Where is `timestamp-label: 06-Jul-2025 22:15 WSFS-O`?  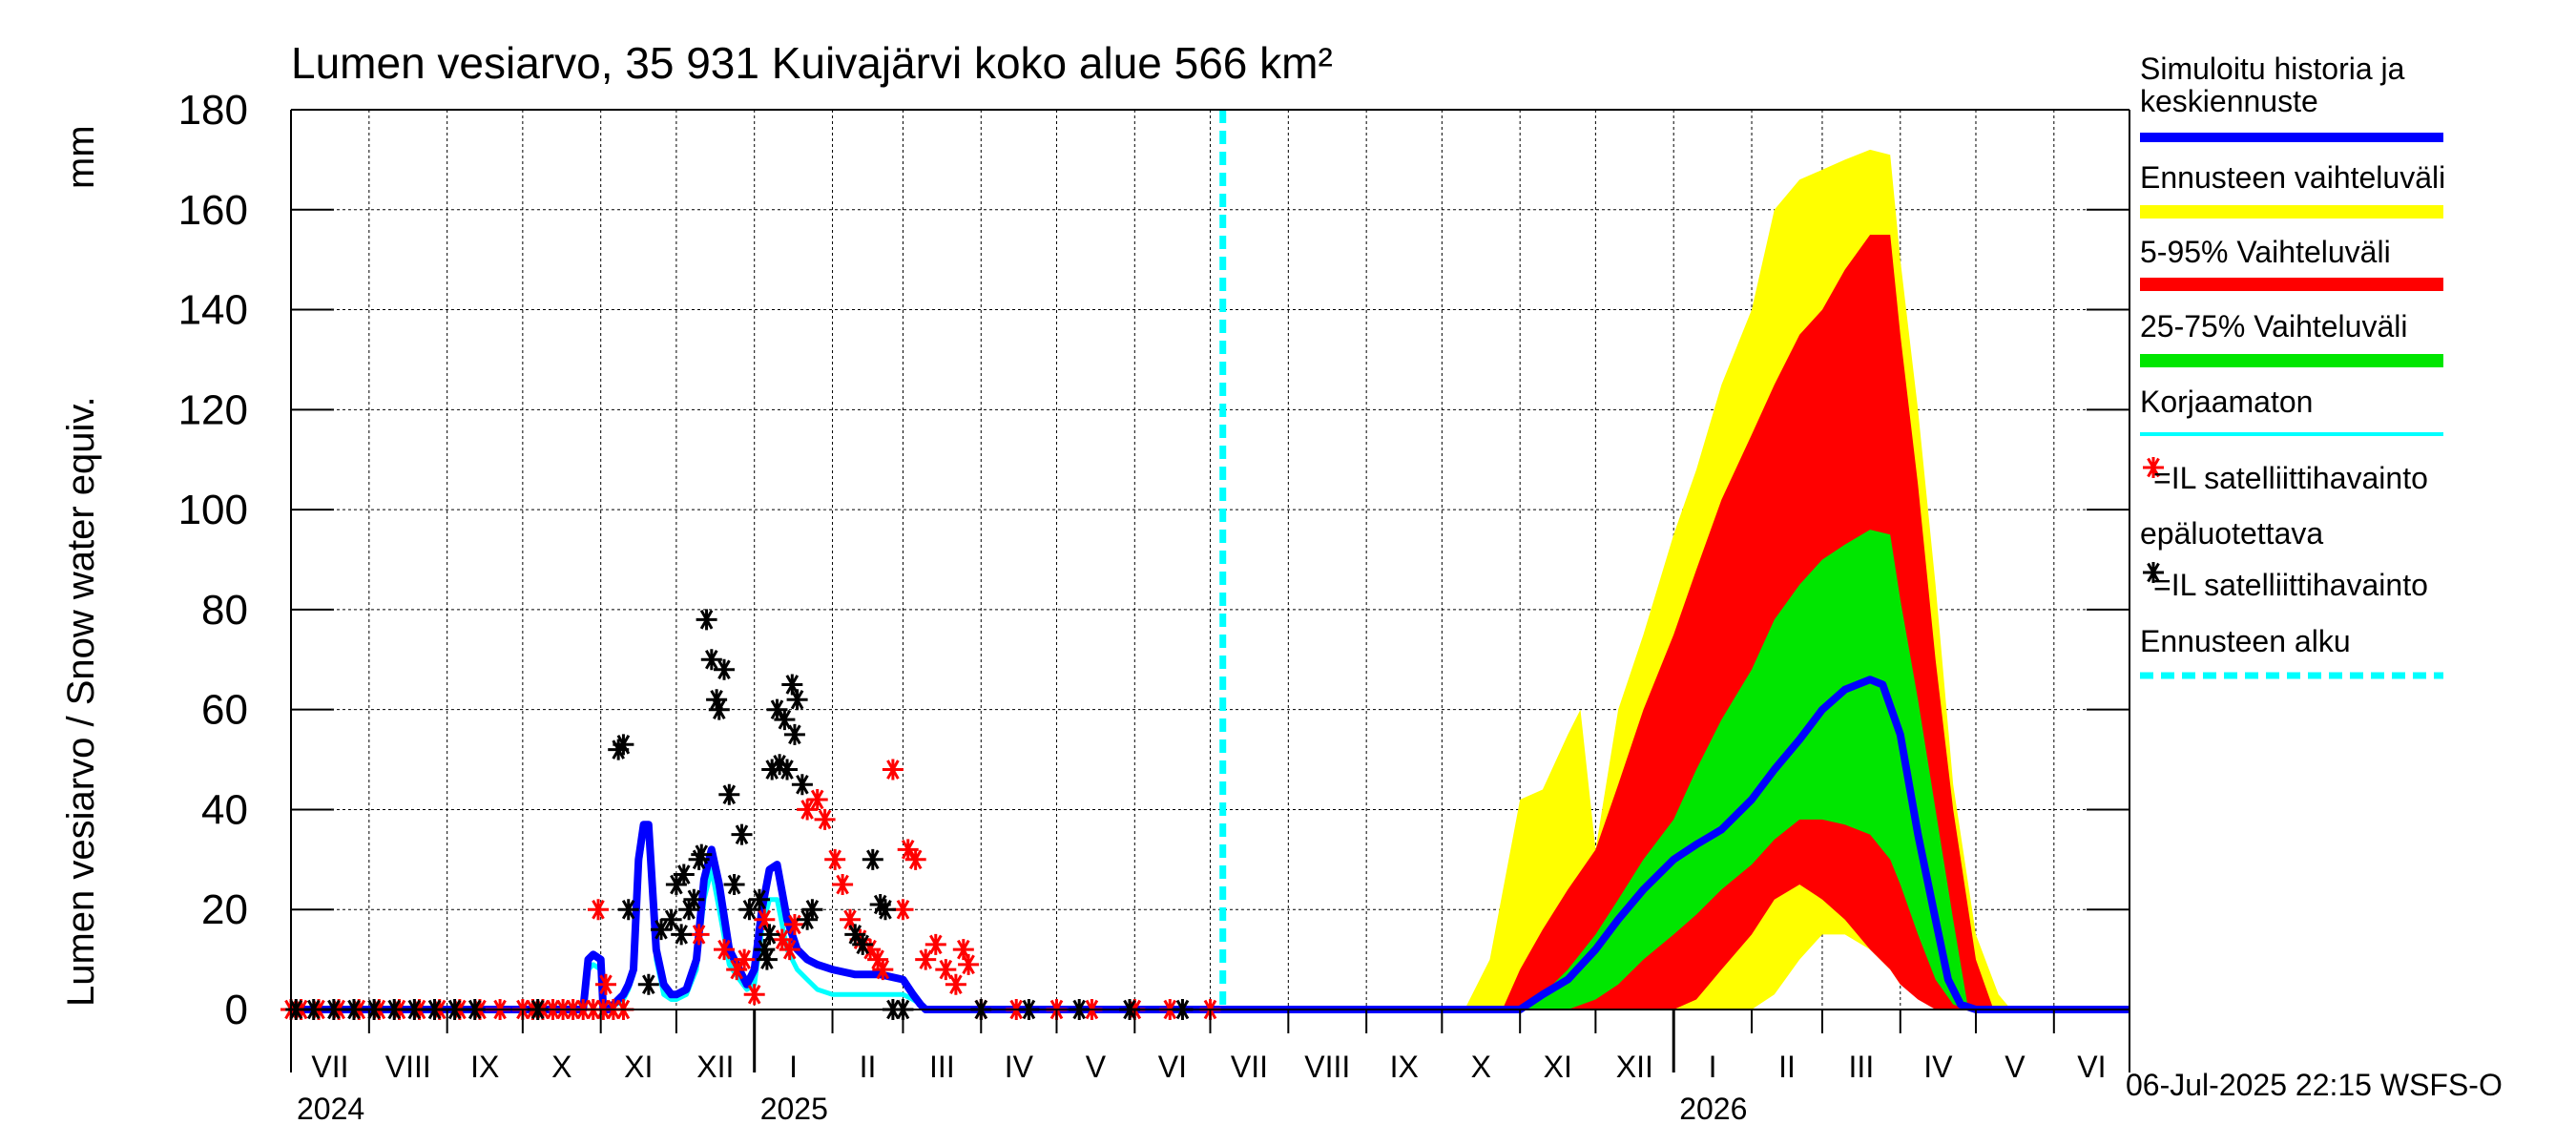 timestamp-label: 06-Jul-2025 22:15 WSFS-O is located at coordinates (2314, 1085).